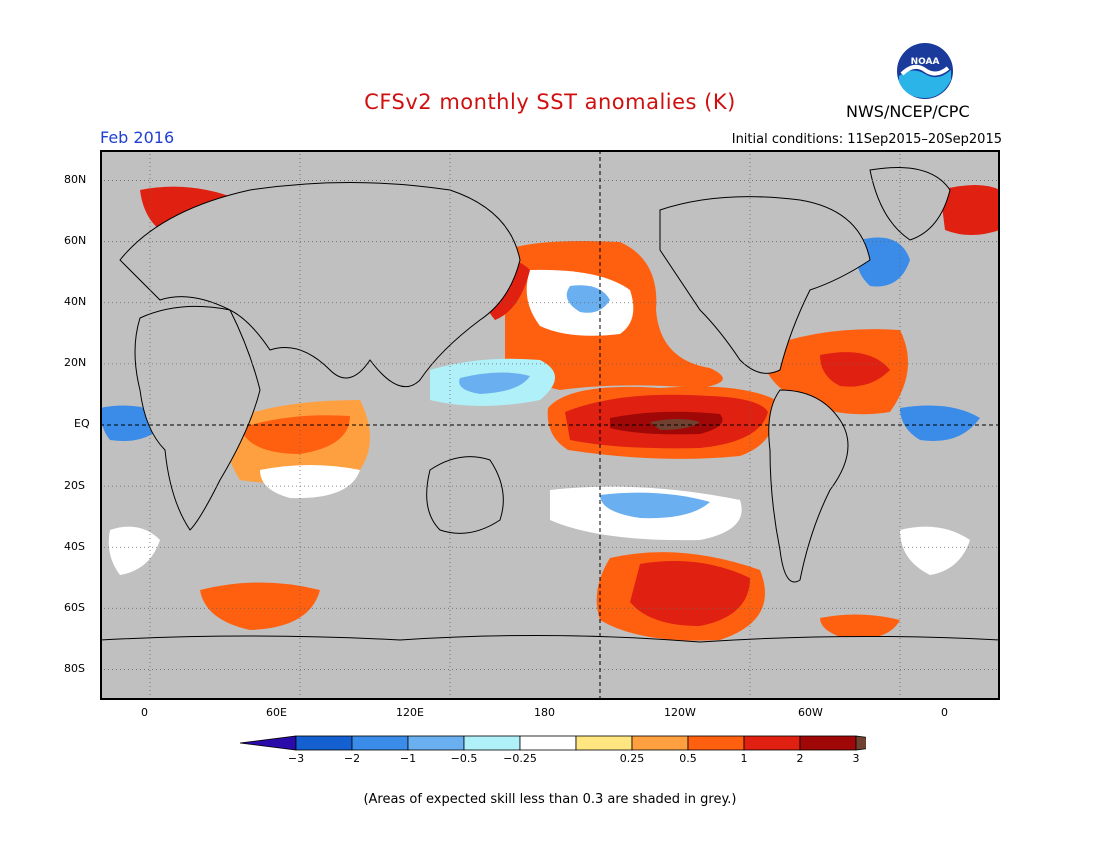 The width and height of the screenshot is (1100, 850). Describe the element at coordinates (75, 362) in the screenshot. I see `lat-tick-20n: 20N` at that location.